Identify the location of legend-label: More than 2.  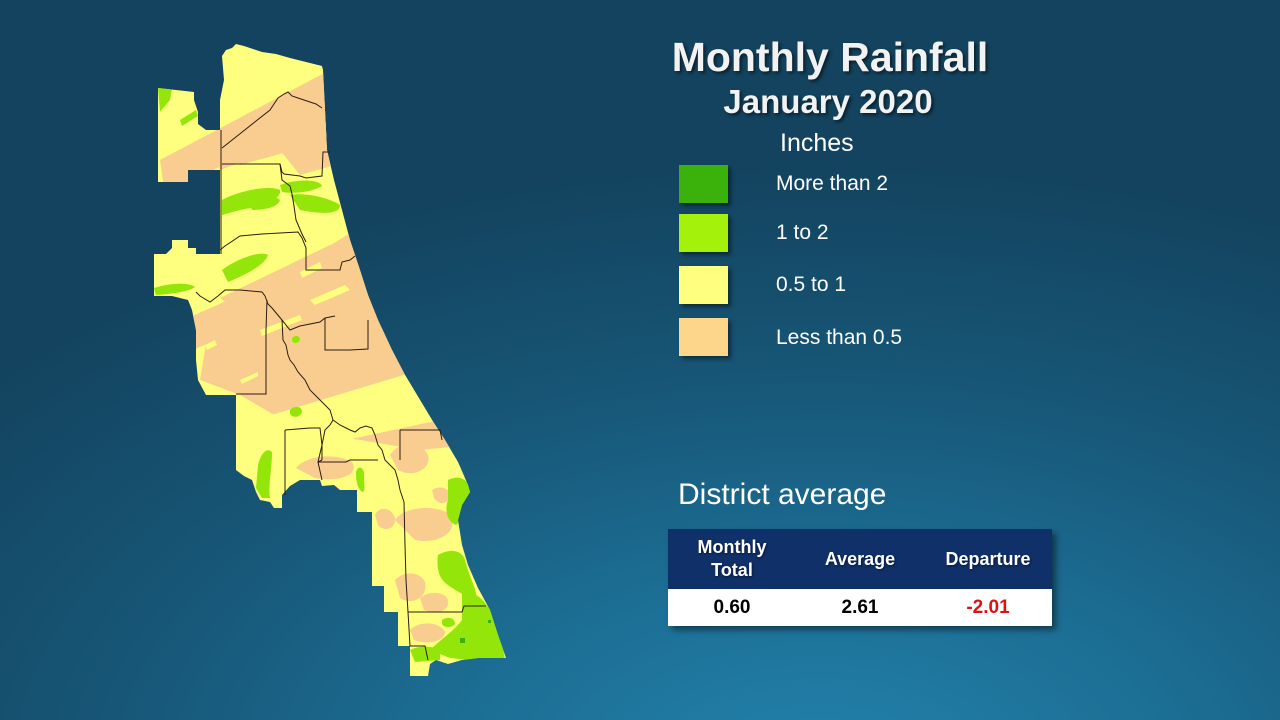
(832, 183).